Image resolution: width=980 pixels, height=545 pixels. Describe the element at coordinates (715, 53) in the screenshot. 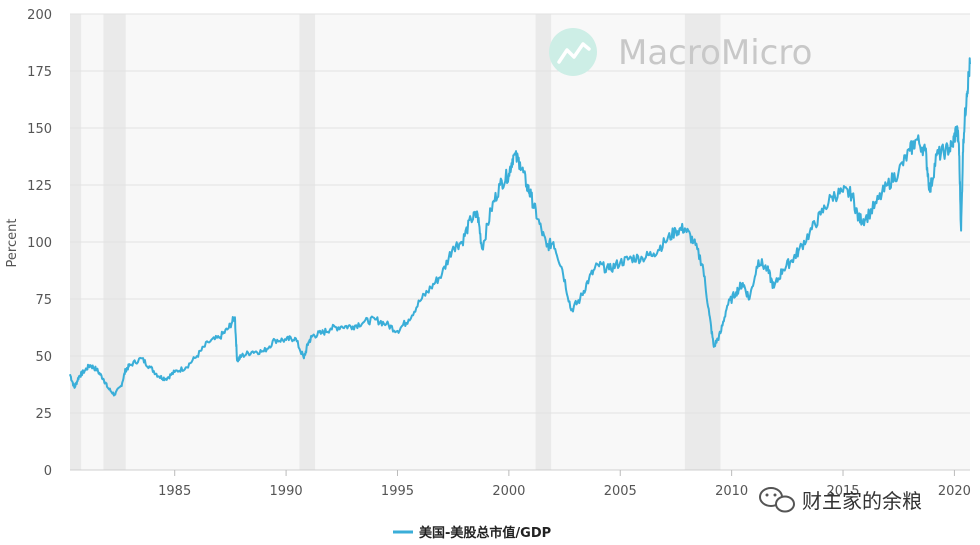

I see `watermark-brand: MacroMicro` at that location.